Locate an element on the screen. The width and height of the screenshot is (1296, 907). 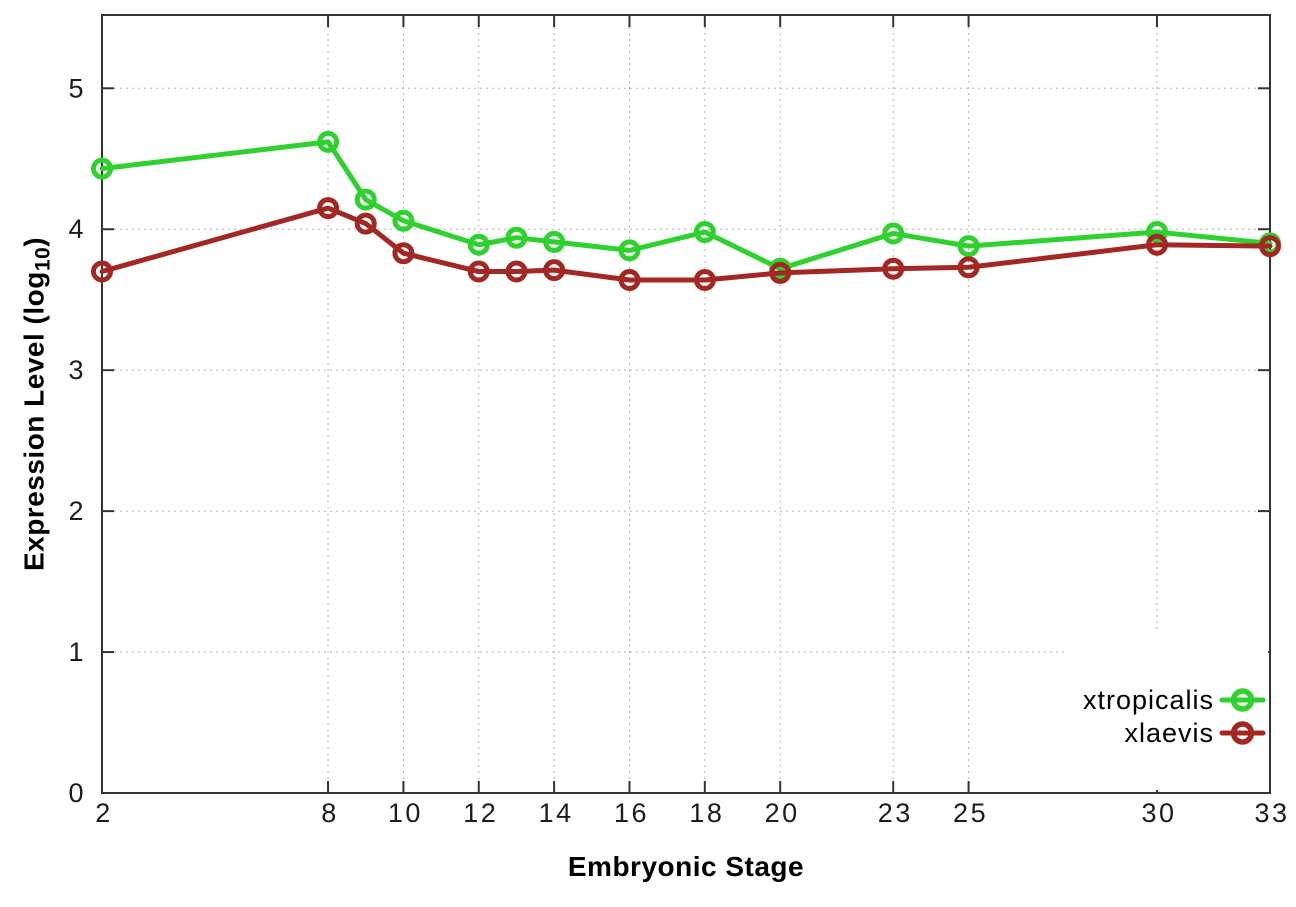
y-axis-label-text: Expression Level (log is located at coordinates (34, 421).